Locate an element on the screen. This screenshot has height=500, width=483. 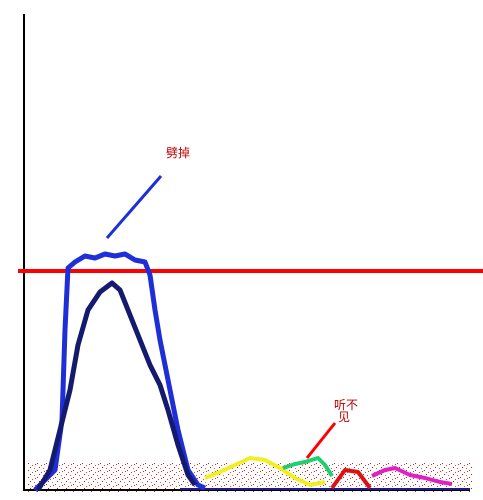
annotation: 见 is located at coordinates (344, 417).